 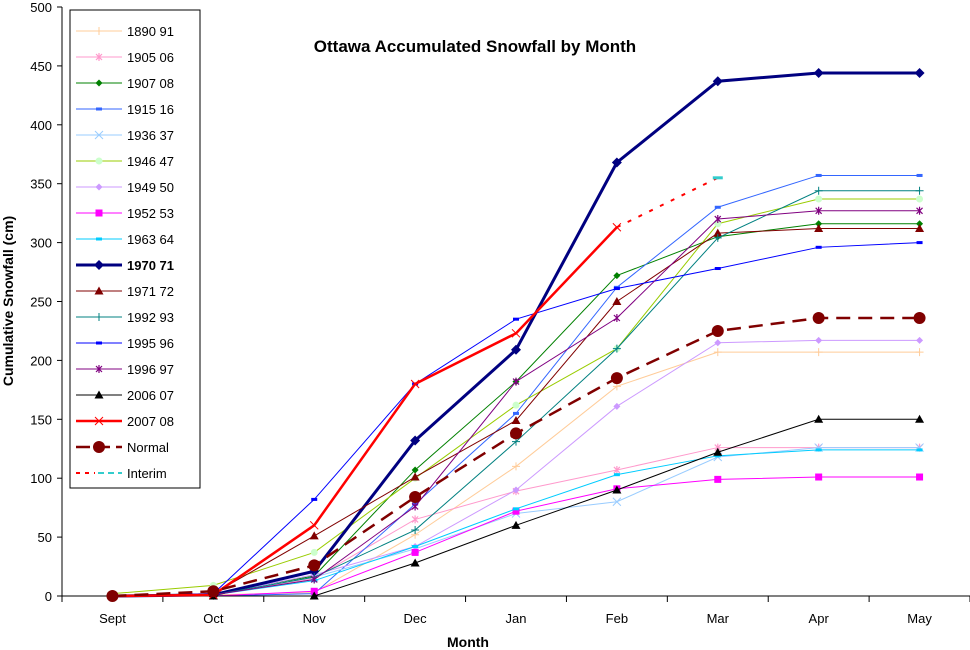 What do you see at coordinates (213, 618) in the screenshot?
I see `x-tick-label: Oct` at bounding box center [213, 618].